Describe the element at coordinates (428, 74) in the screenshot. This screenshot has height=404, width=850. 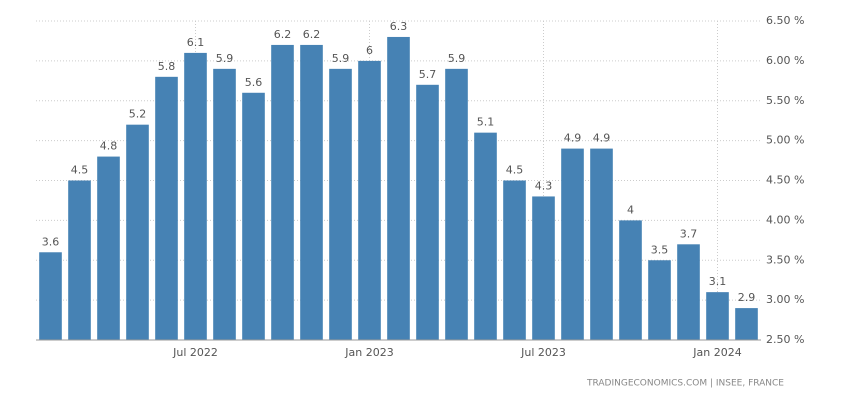
I see `value-label: 5.7` at that location.